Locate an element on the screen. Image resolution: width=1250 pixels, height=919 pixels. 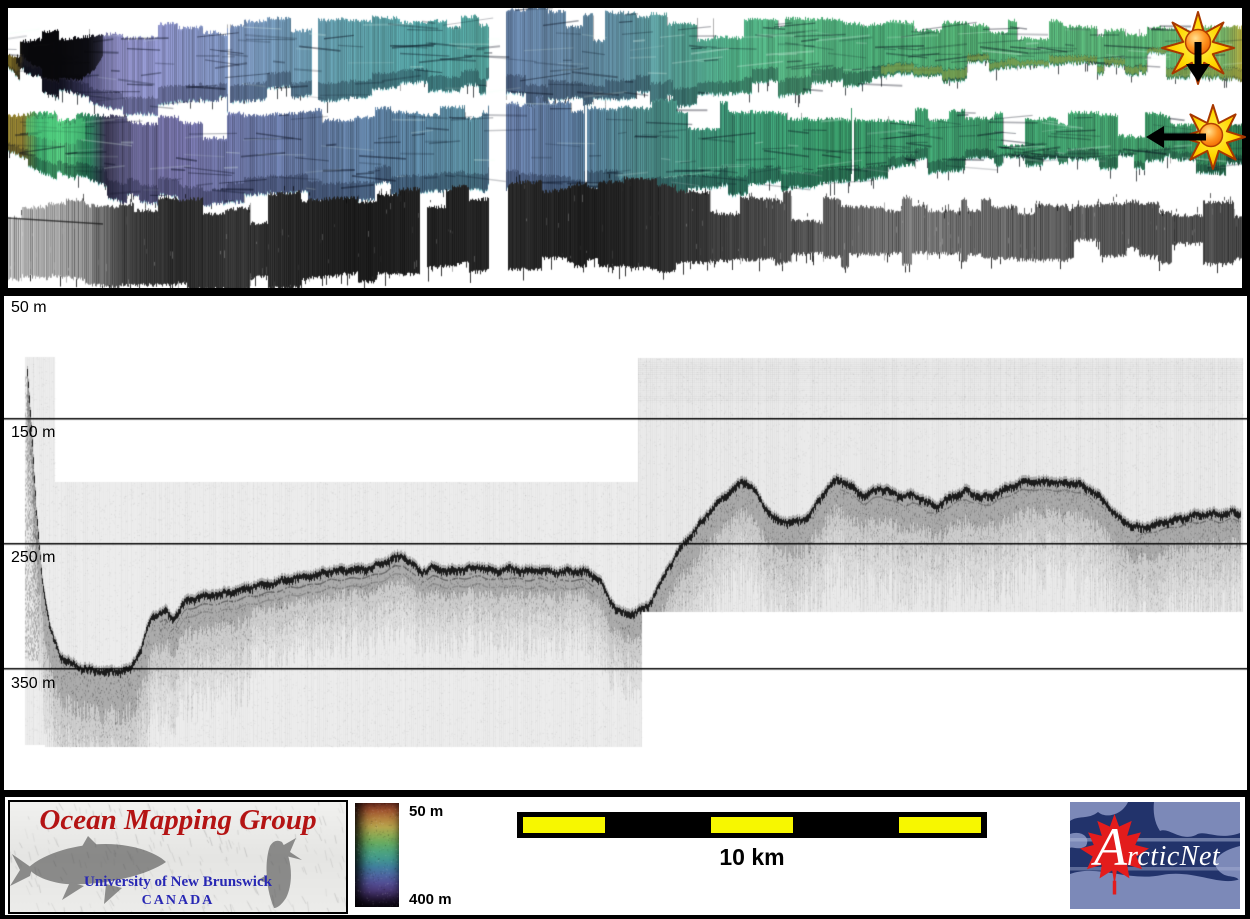
omg-fish-art is located at coordinates (156, 872).